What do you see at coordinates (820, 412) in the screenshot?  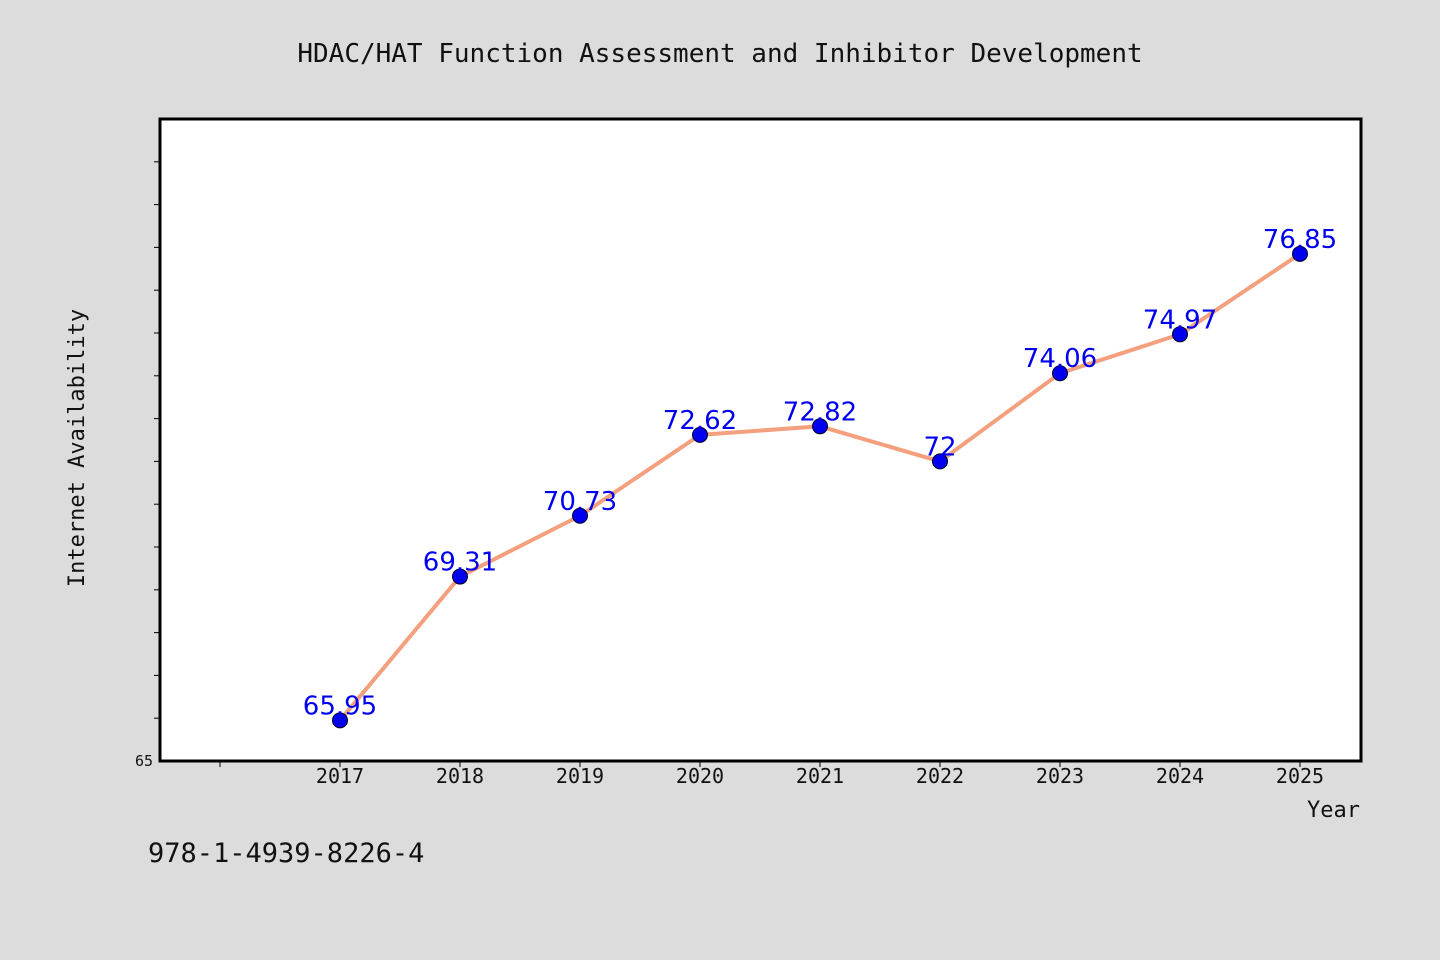 I see `data-label: 72.82` at bounding box center [820, 412].